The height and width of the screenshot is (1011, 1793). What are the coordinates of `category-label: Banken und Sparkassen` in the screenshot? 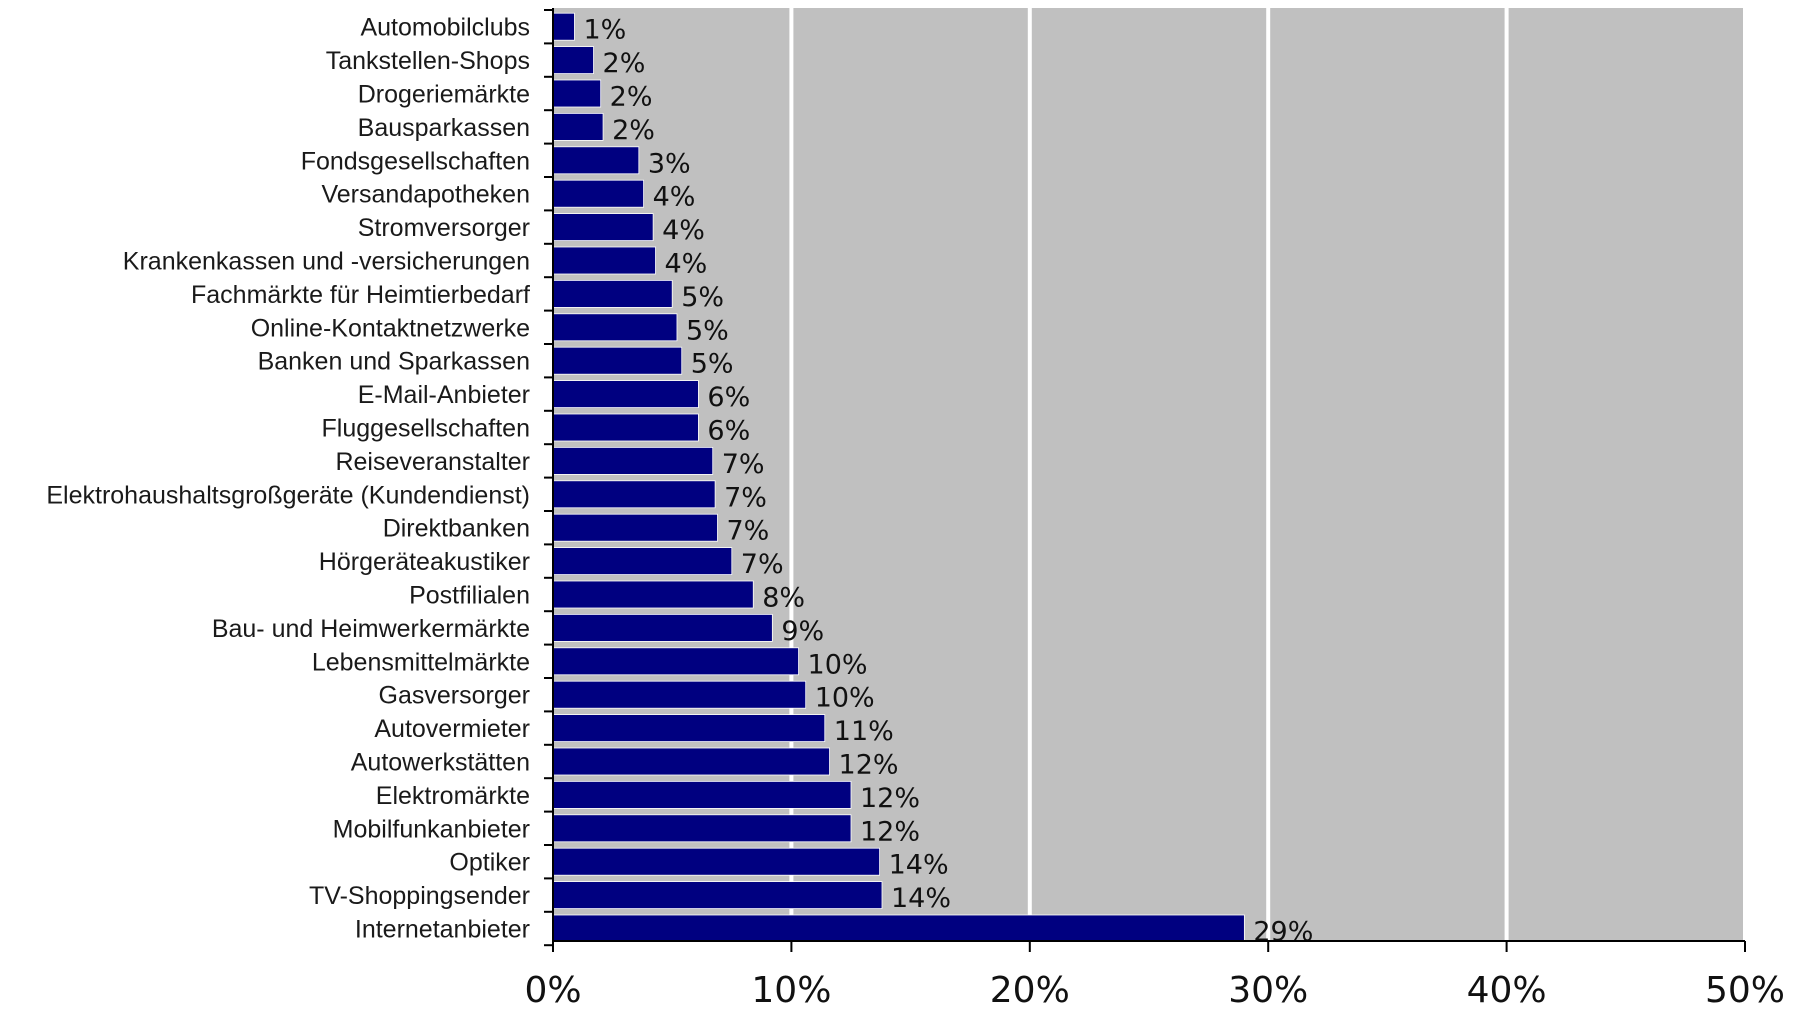 It's located at (394, 362).